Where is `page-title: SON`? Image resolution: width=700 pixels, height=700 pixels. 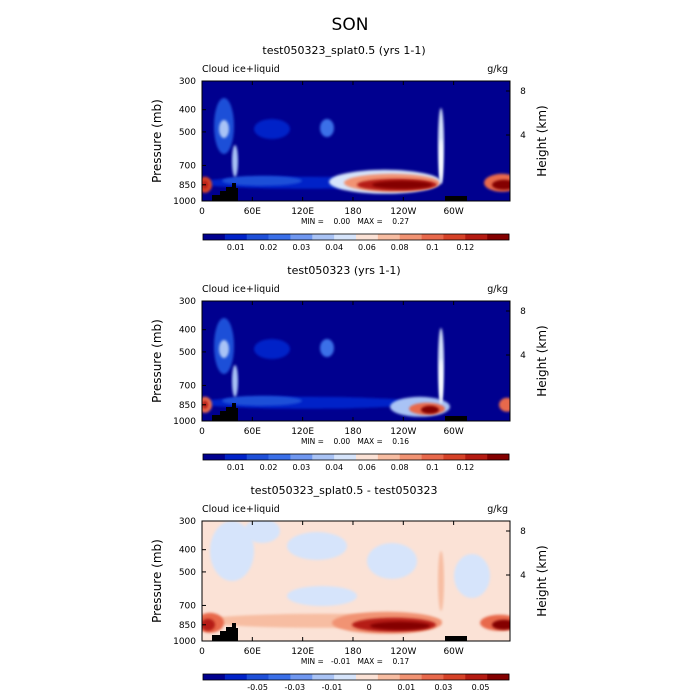 page-title: SON is located at coordinates (350, 25).